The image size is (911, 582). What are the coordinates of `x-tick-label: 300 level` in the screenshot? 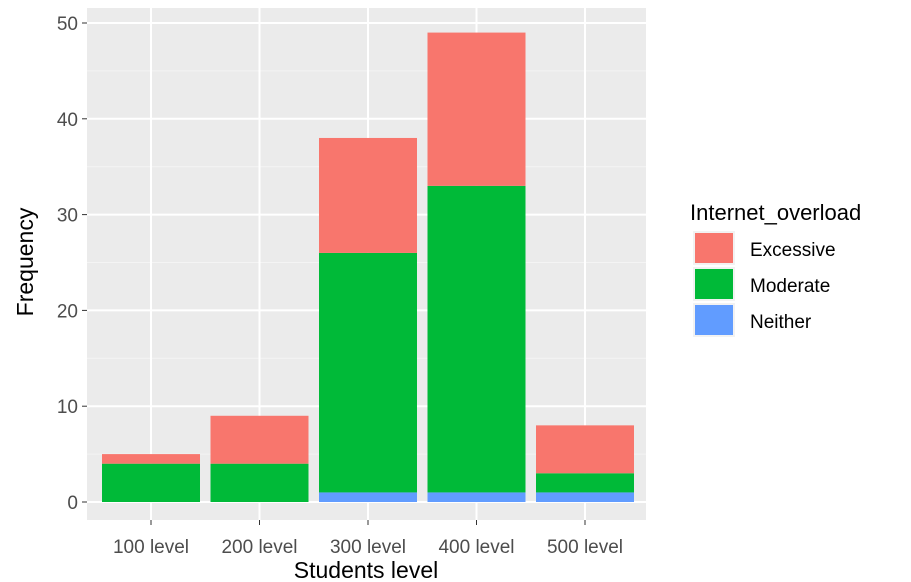 It's located at (368, 547).